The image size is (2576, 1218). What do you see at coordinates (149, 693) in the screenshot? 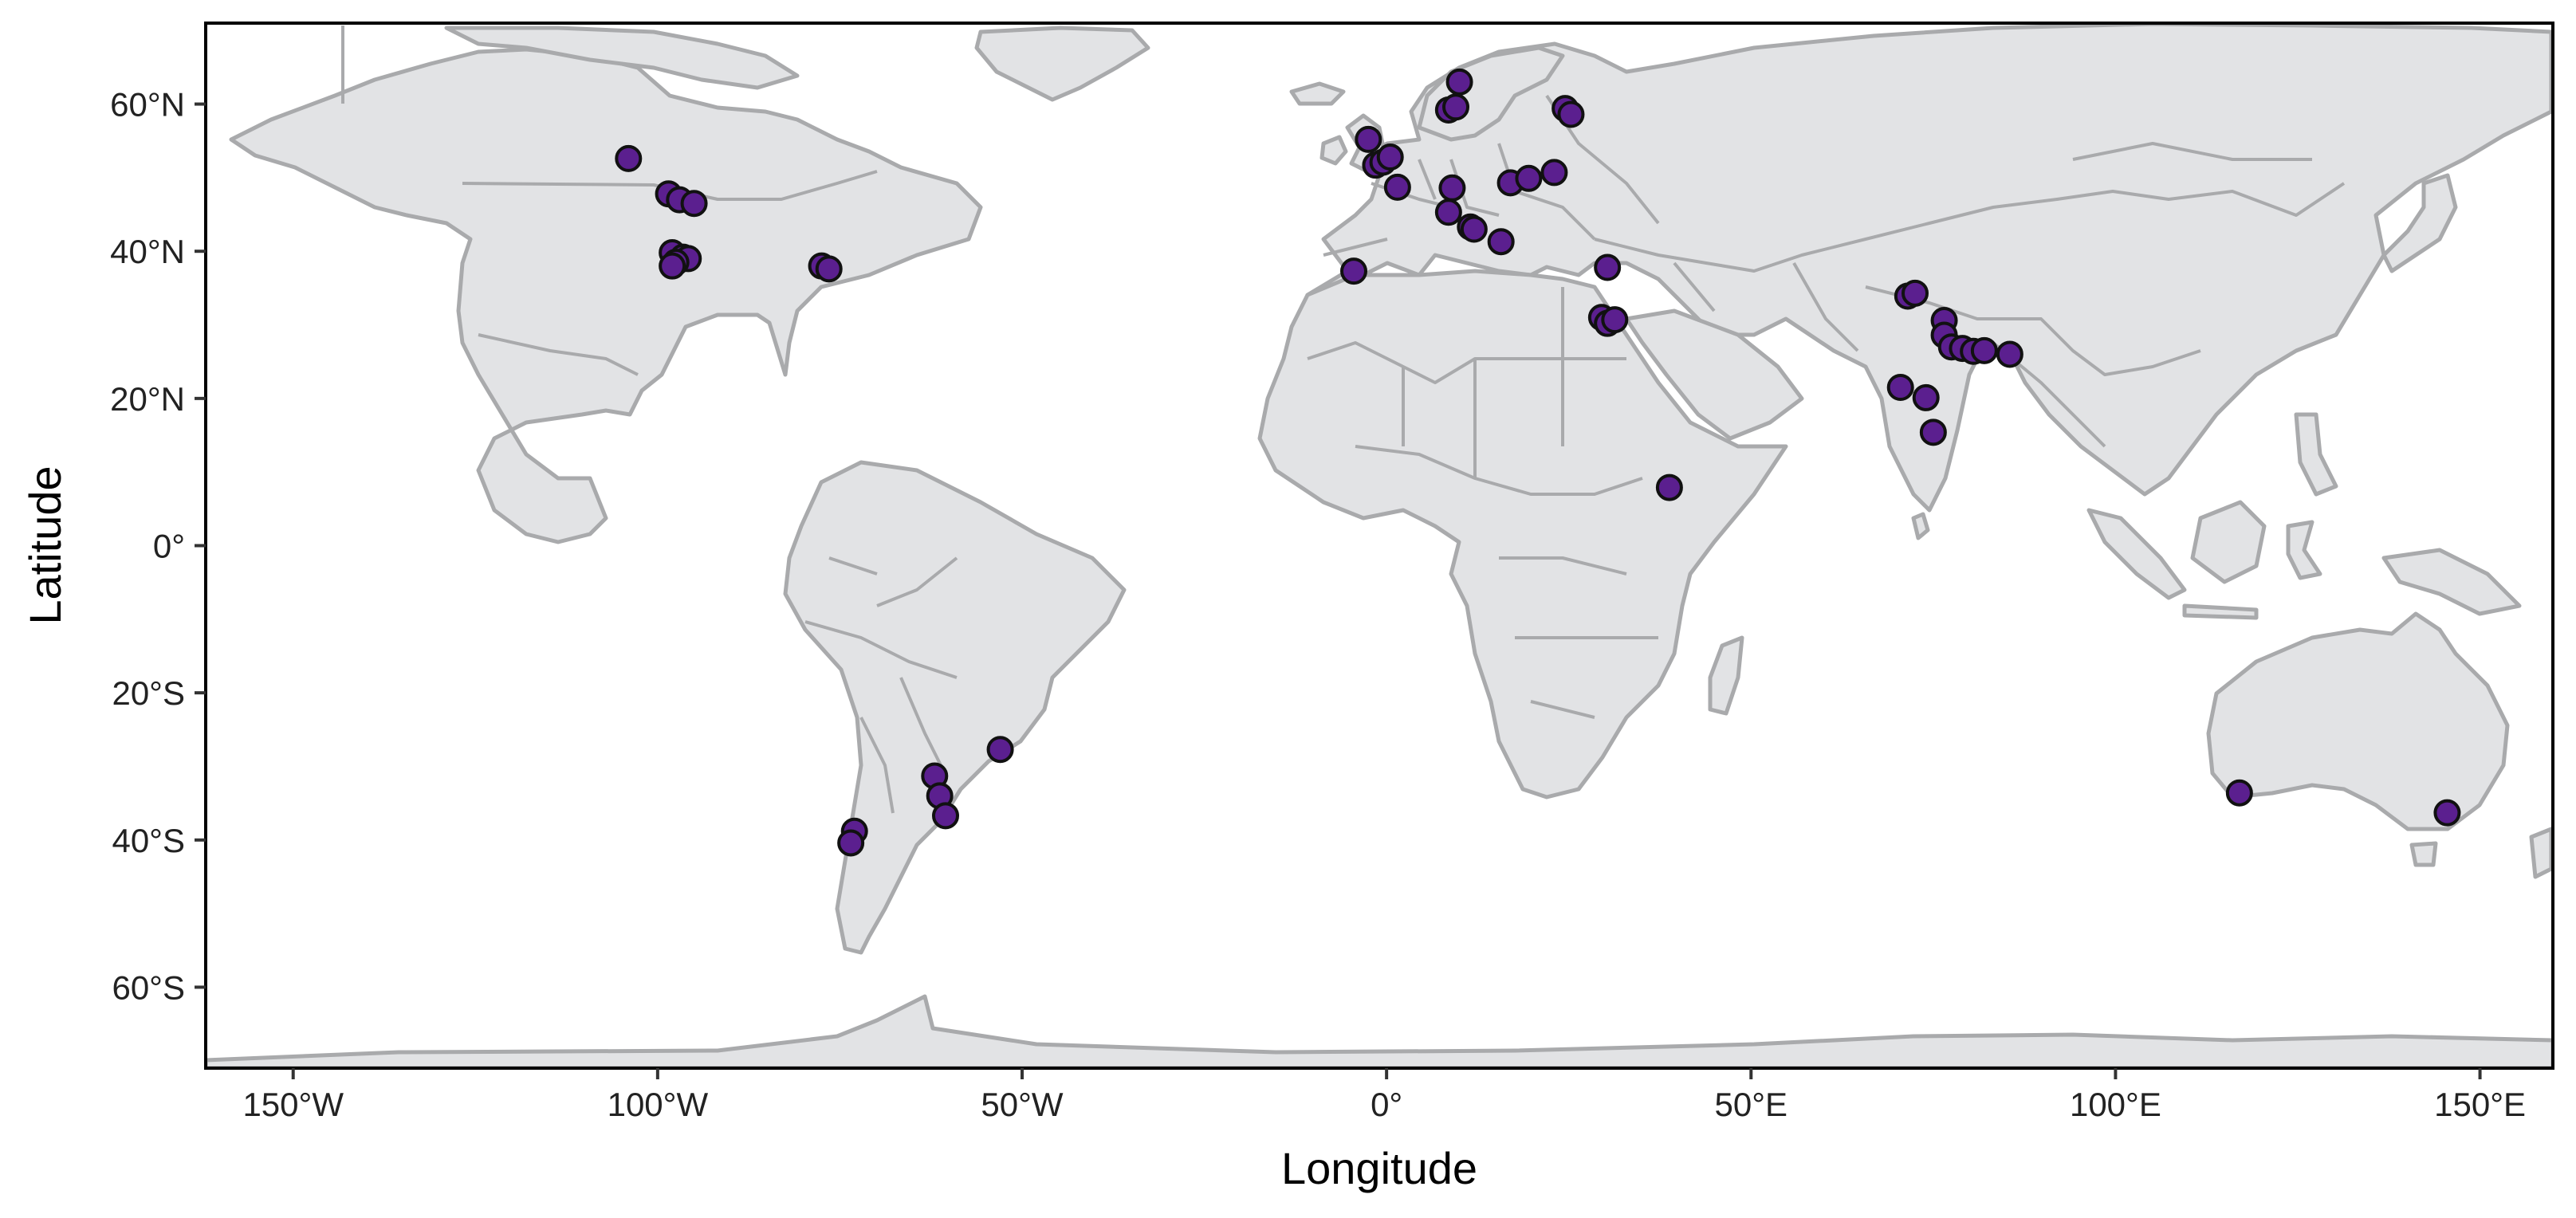
I see `y-tick-label: 20°S` at bounding box center [149, 693].